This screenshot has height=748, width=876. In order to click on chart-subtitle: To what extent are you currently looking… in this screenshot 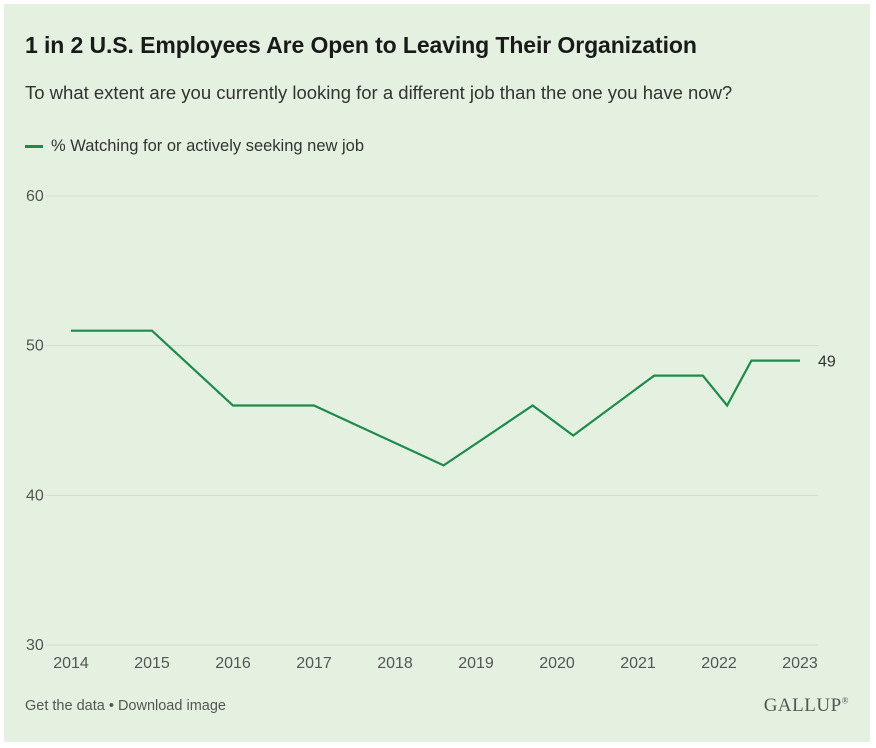, I will do `click(379, 92)`.